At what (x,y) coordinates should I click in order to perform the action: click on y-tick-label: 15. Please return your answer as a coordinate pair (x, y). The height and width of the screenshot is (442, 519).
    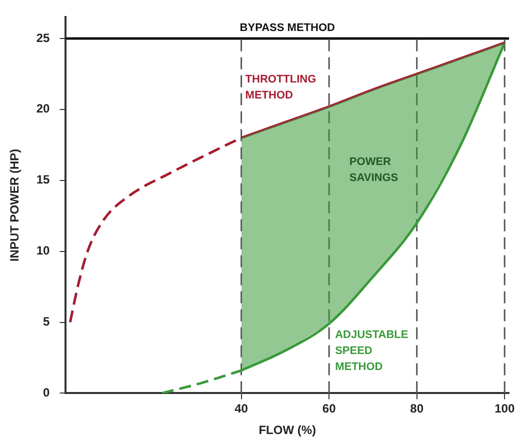
    Looking at the image, I should click on (43, 179).